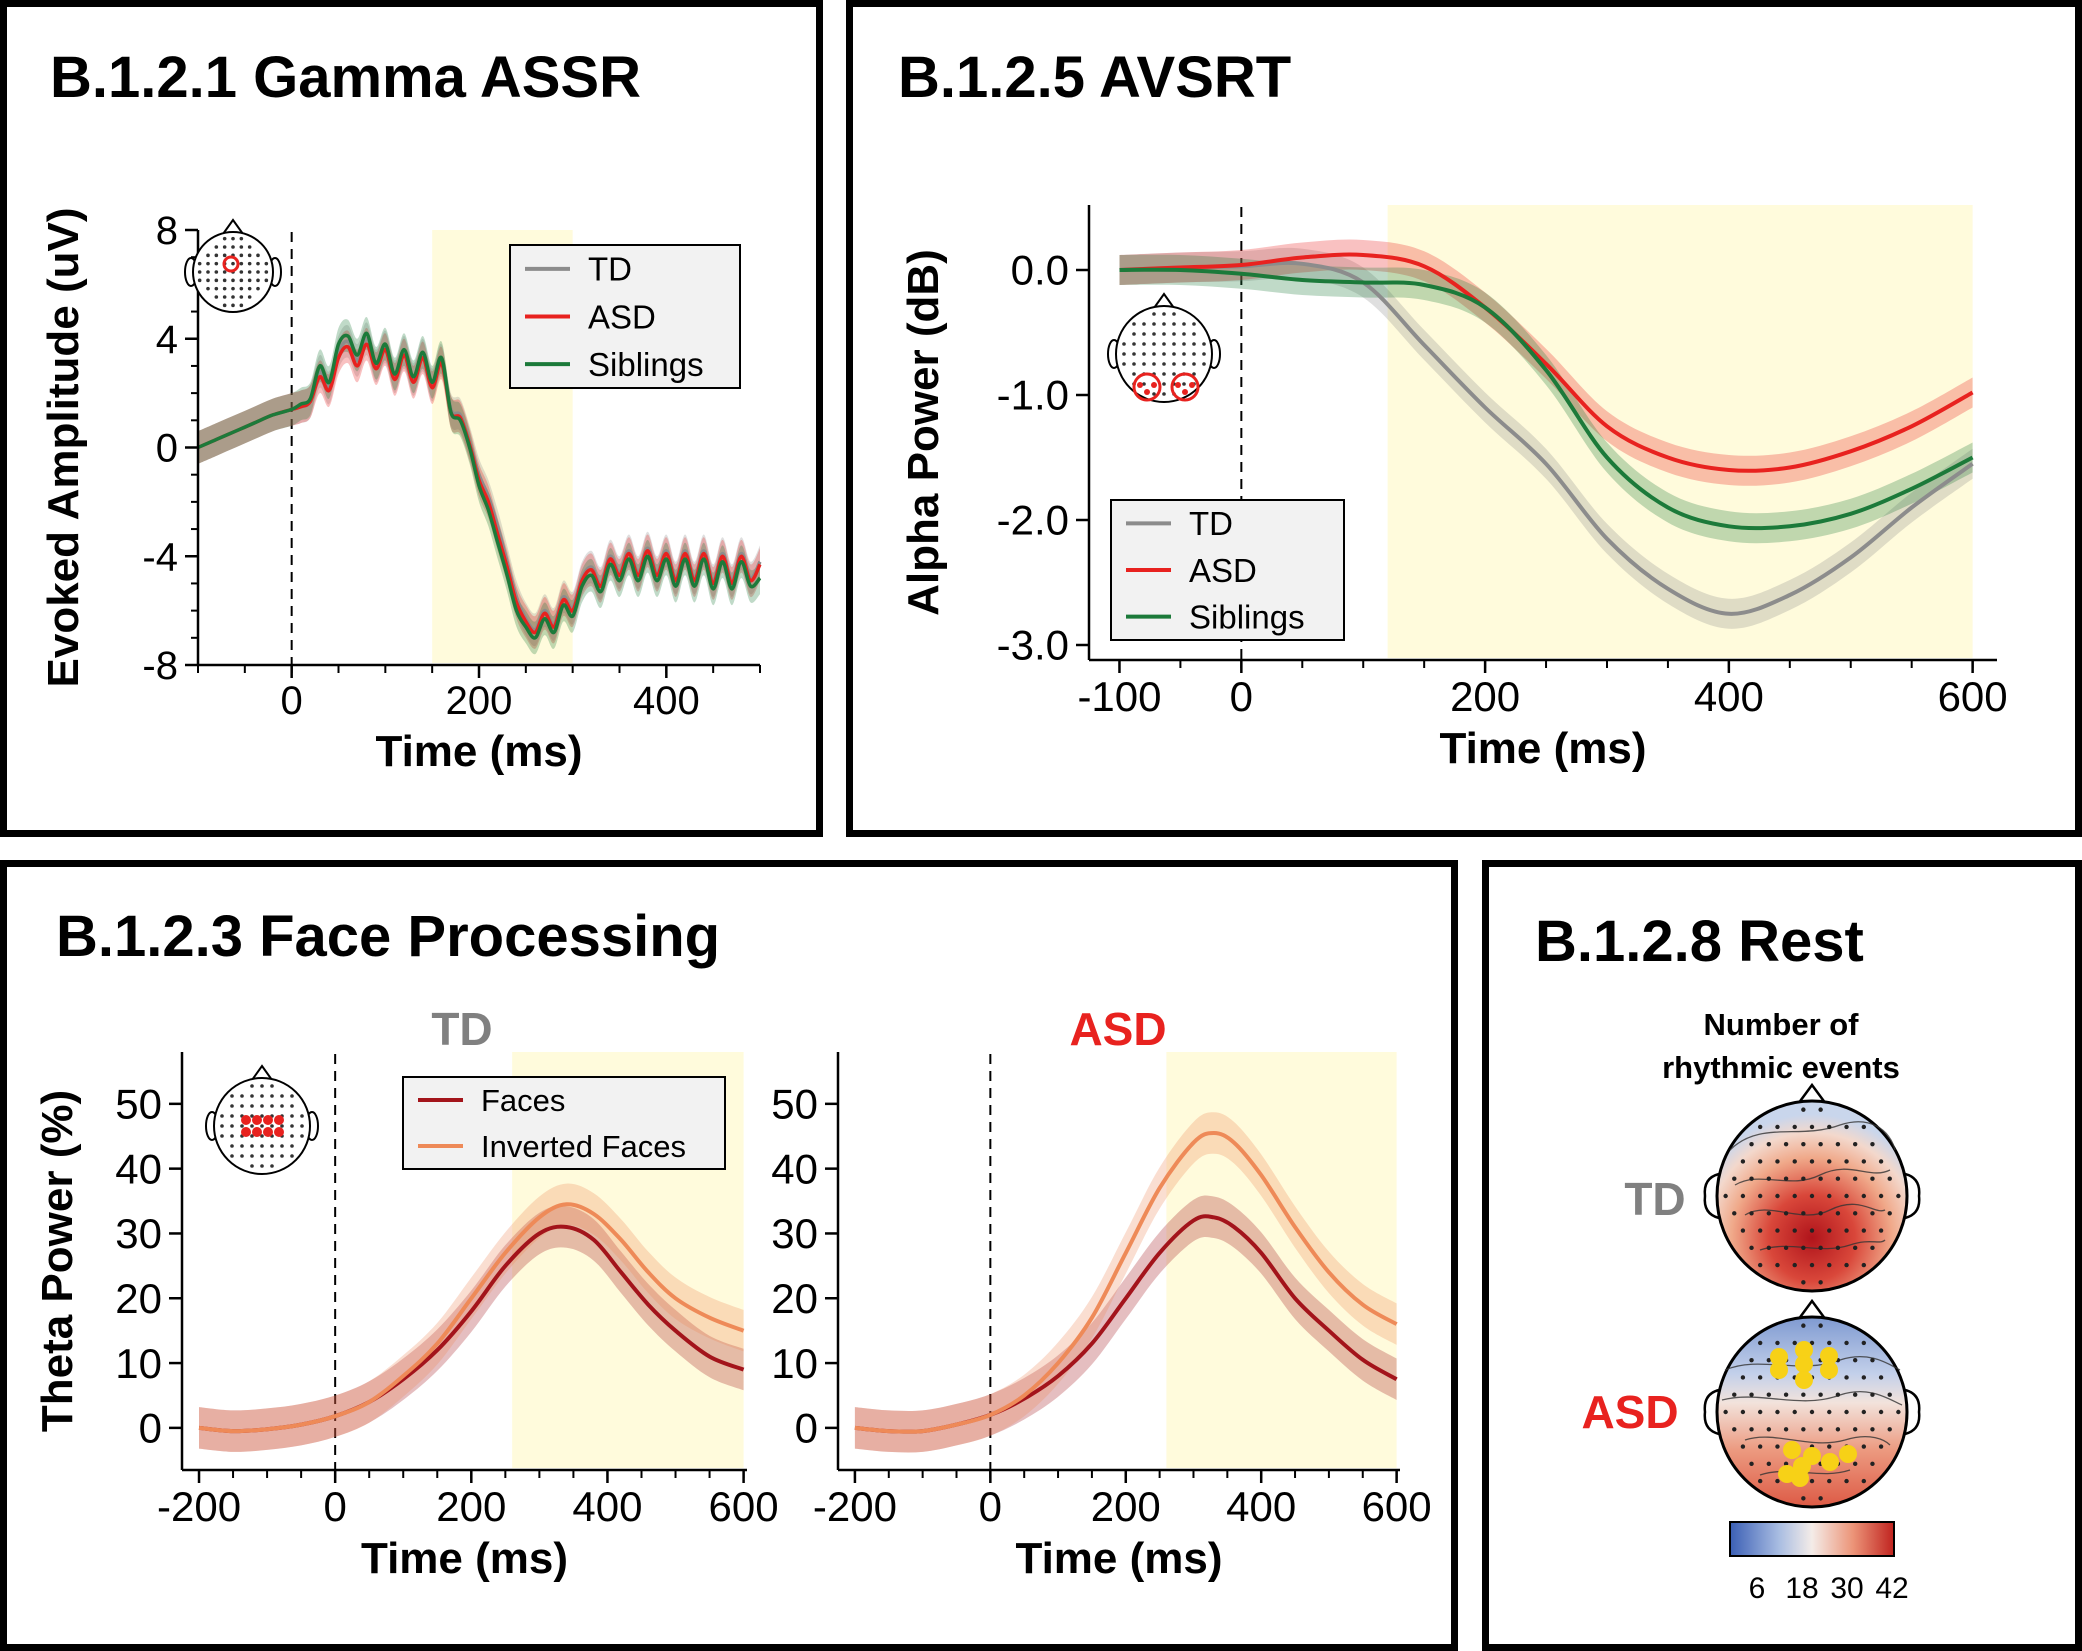  I want to click on y-tick-label: 20, so click(794, 1298).